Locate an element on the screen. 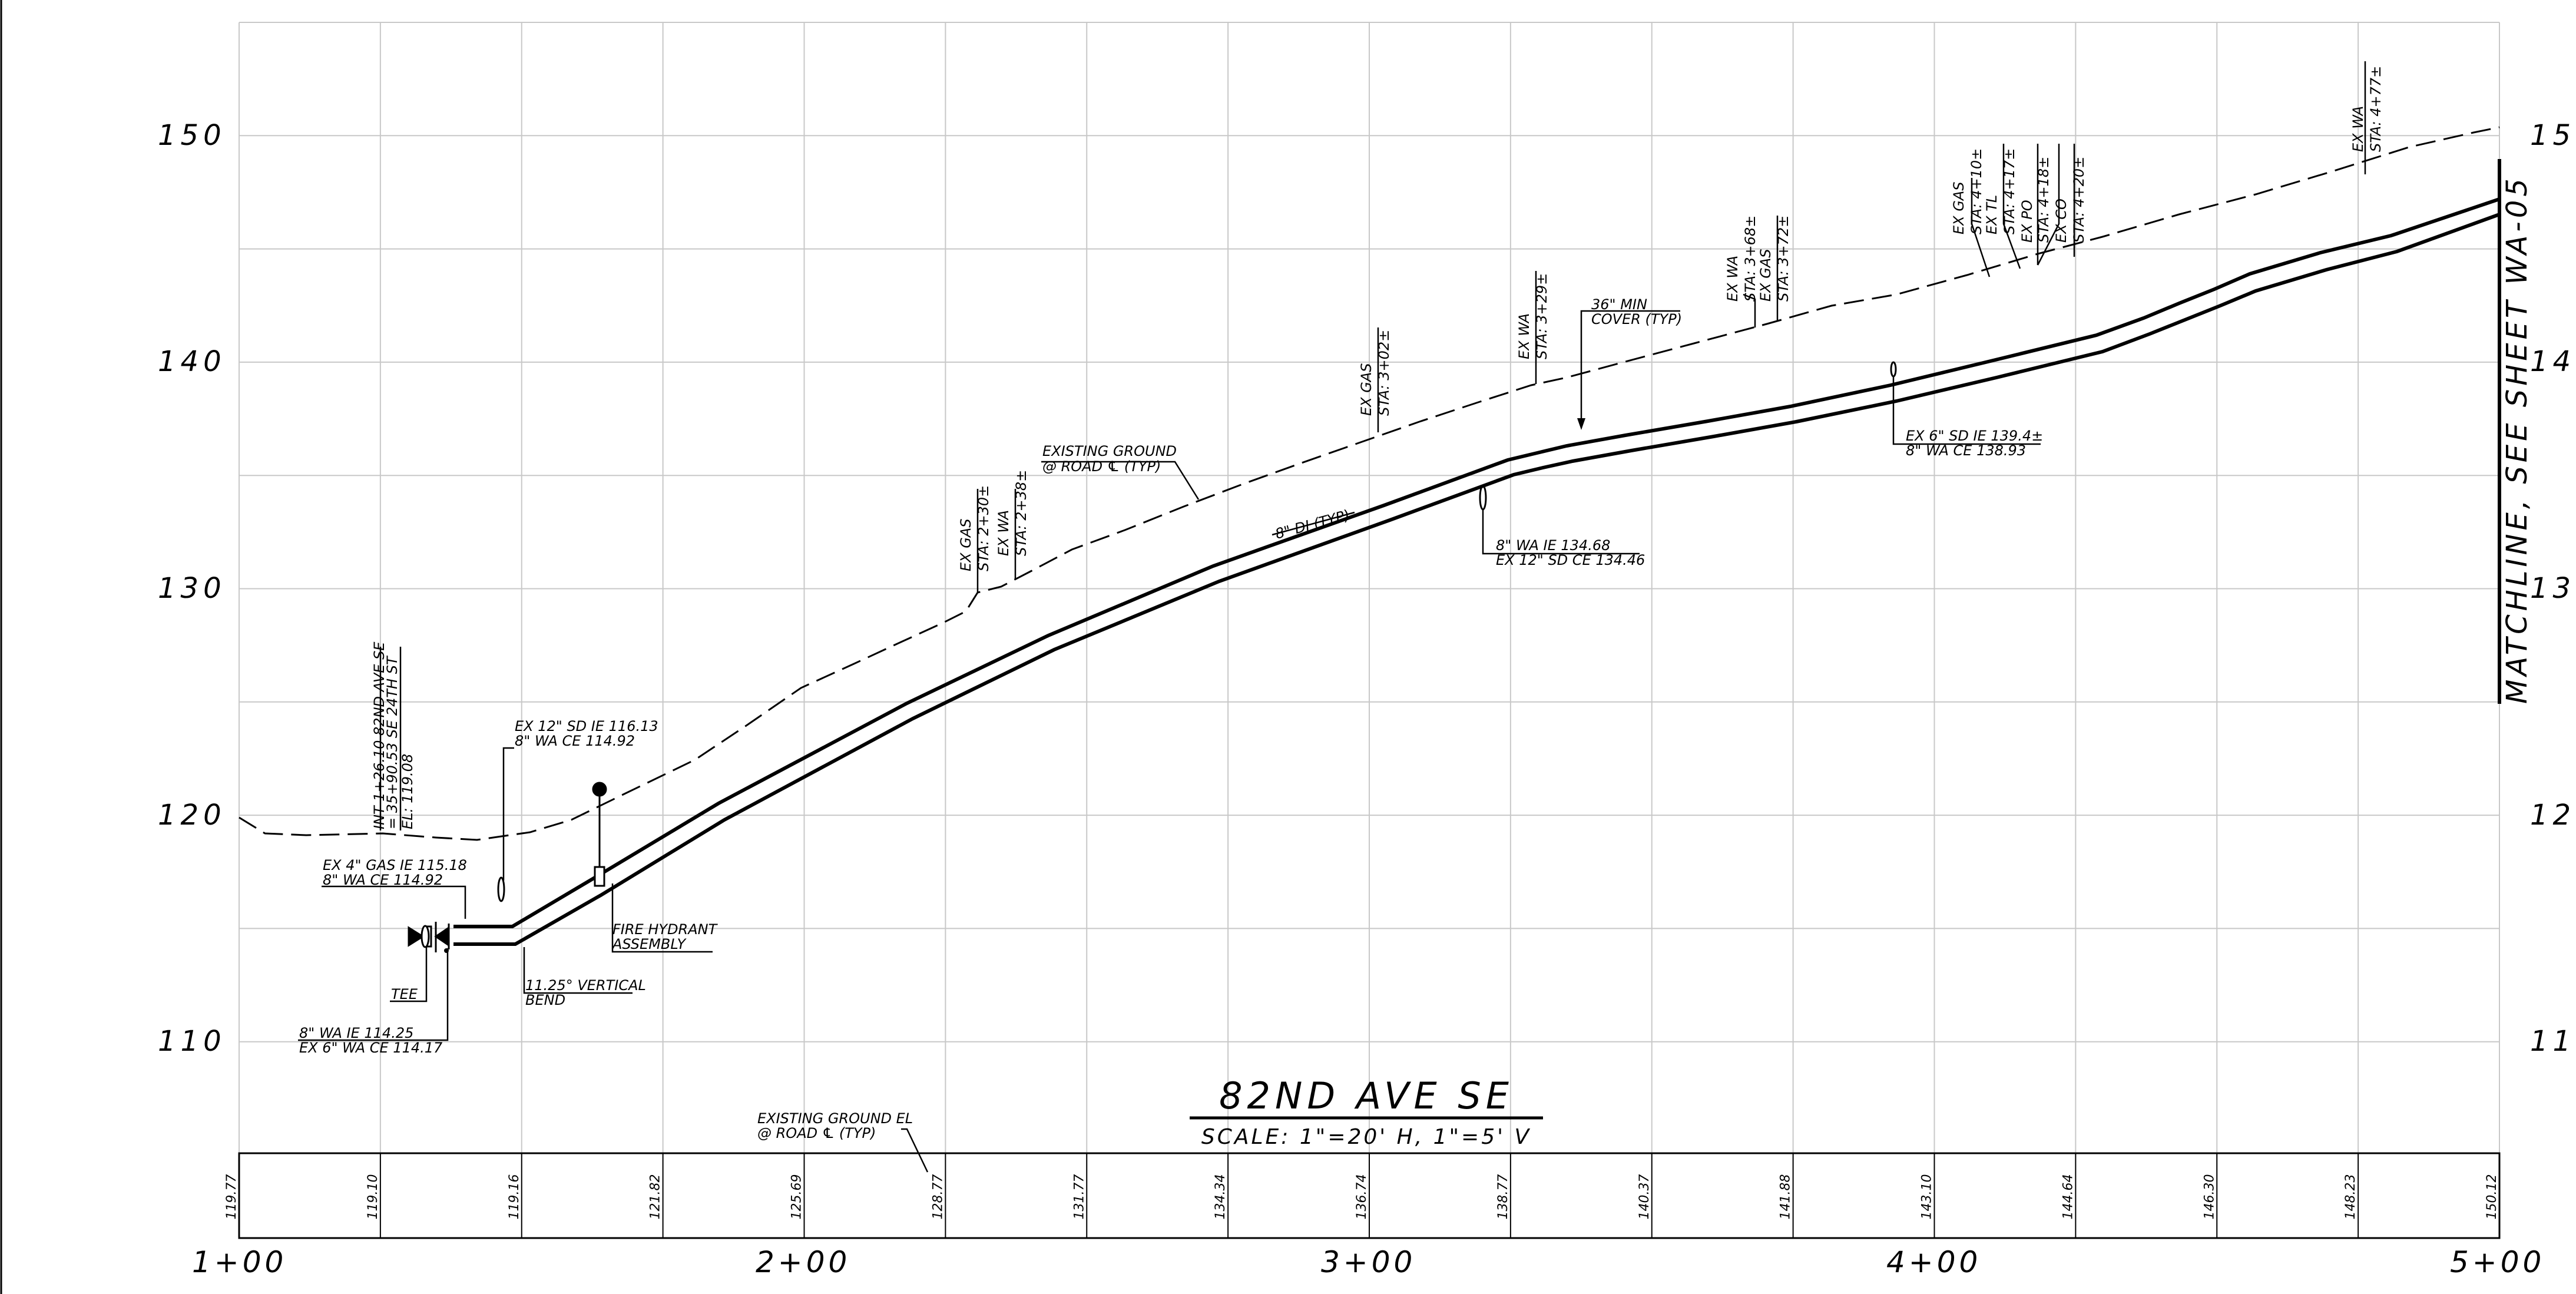 This screenshot has width=2576, height=1294. matchline: MATCHLINE, SEE SHEET WA-05 is located at coordinates (2516, 432).